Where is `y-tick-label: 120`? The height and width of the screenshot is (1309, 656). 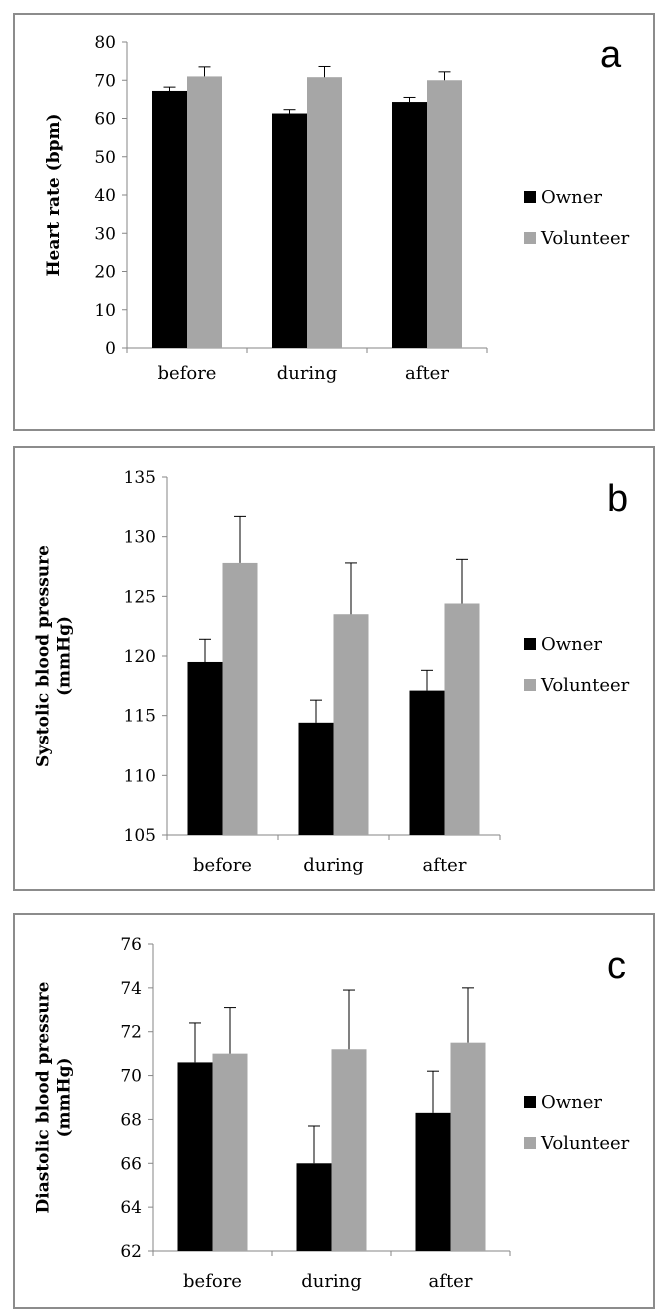
y-tick-label: 120 is located at coordinates (140, 657).